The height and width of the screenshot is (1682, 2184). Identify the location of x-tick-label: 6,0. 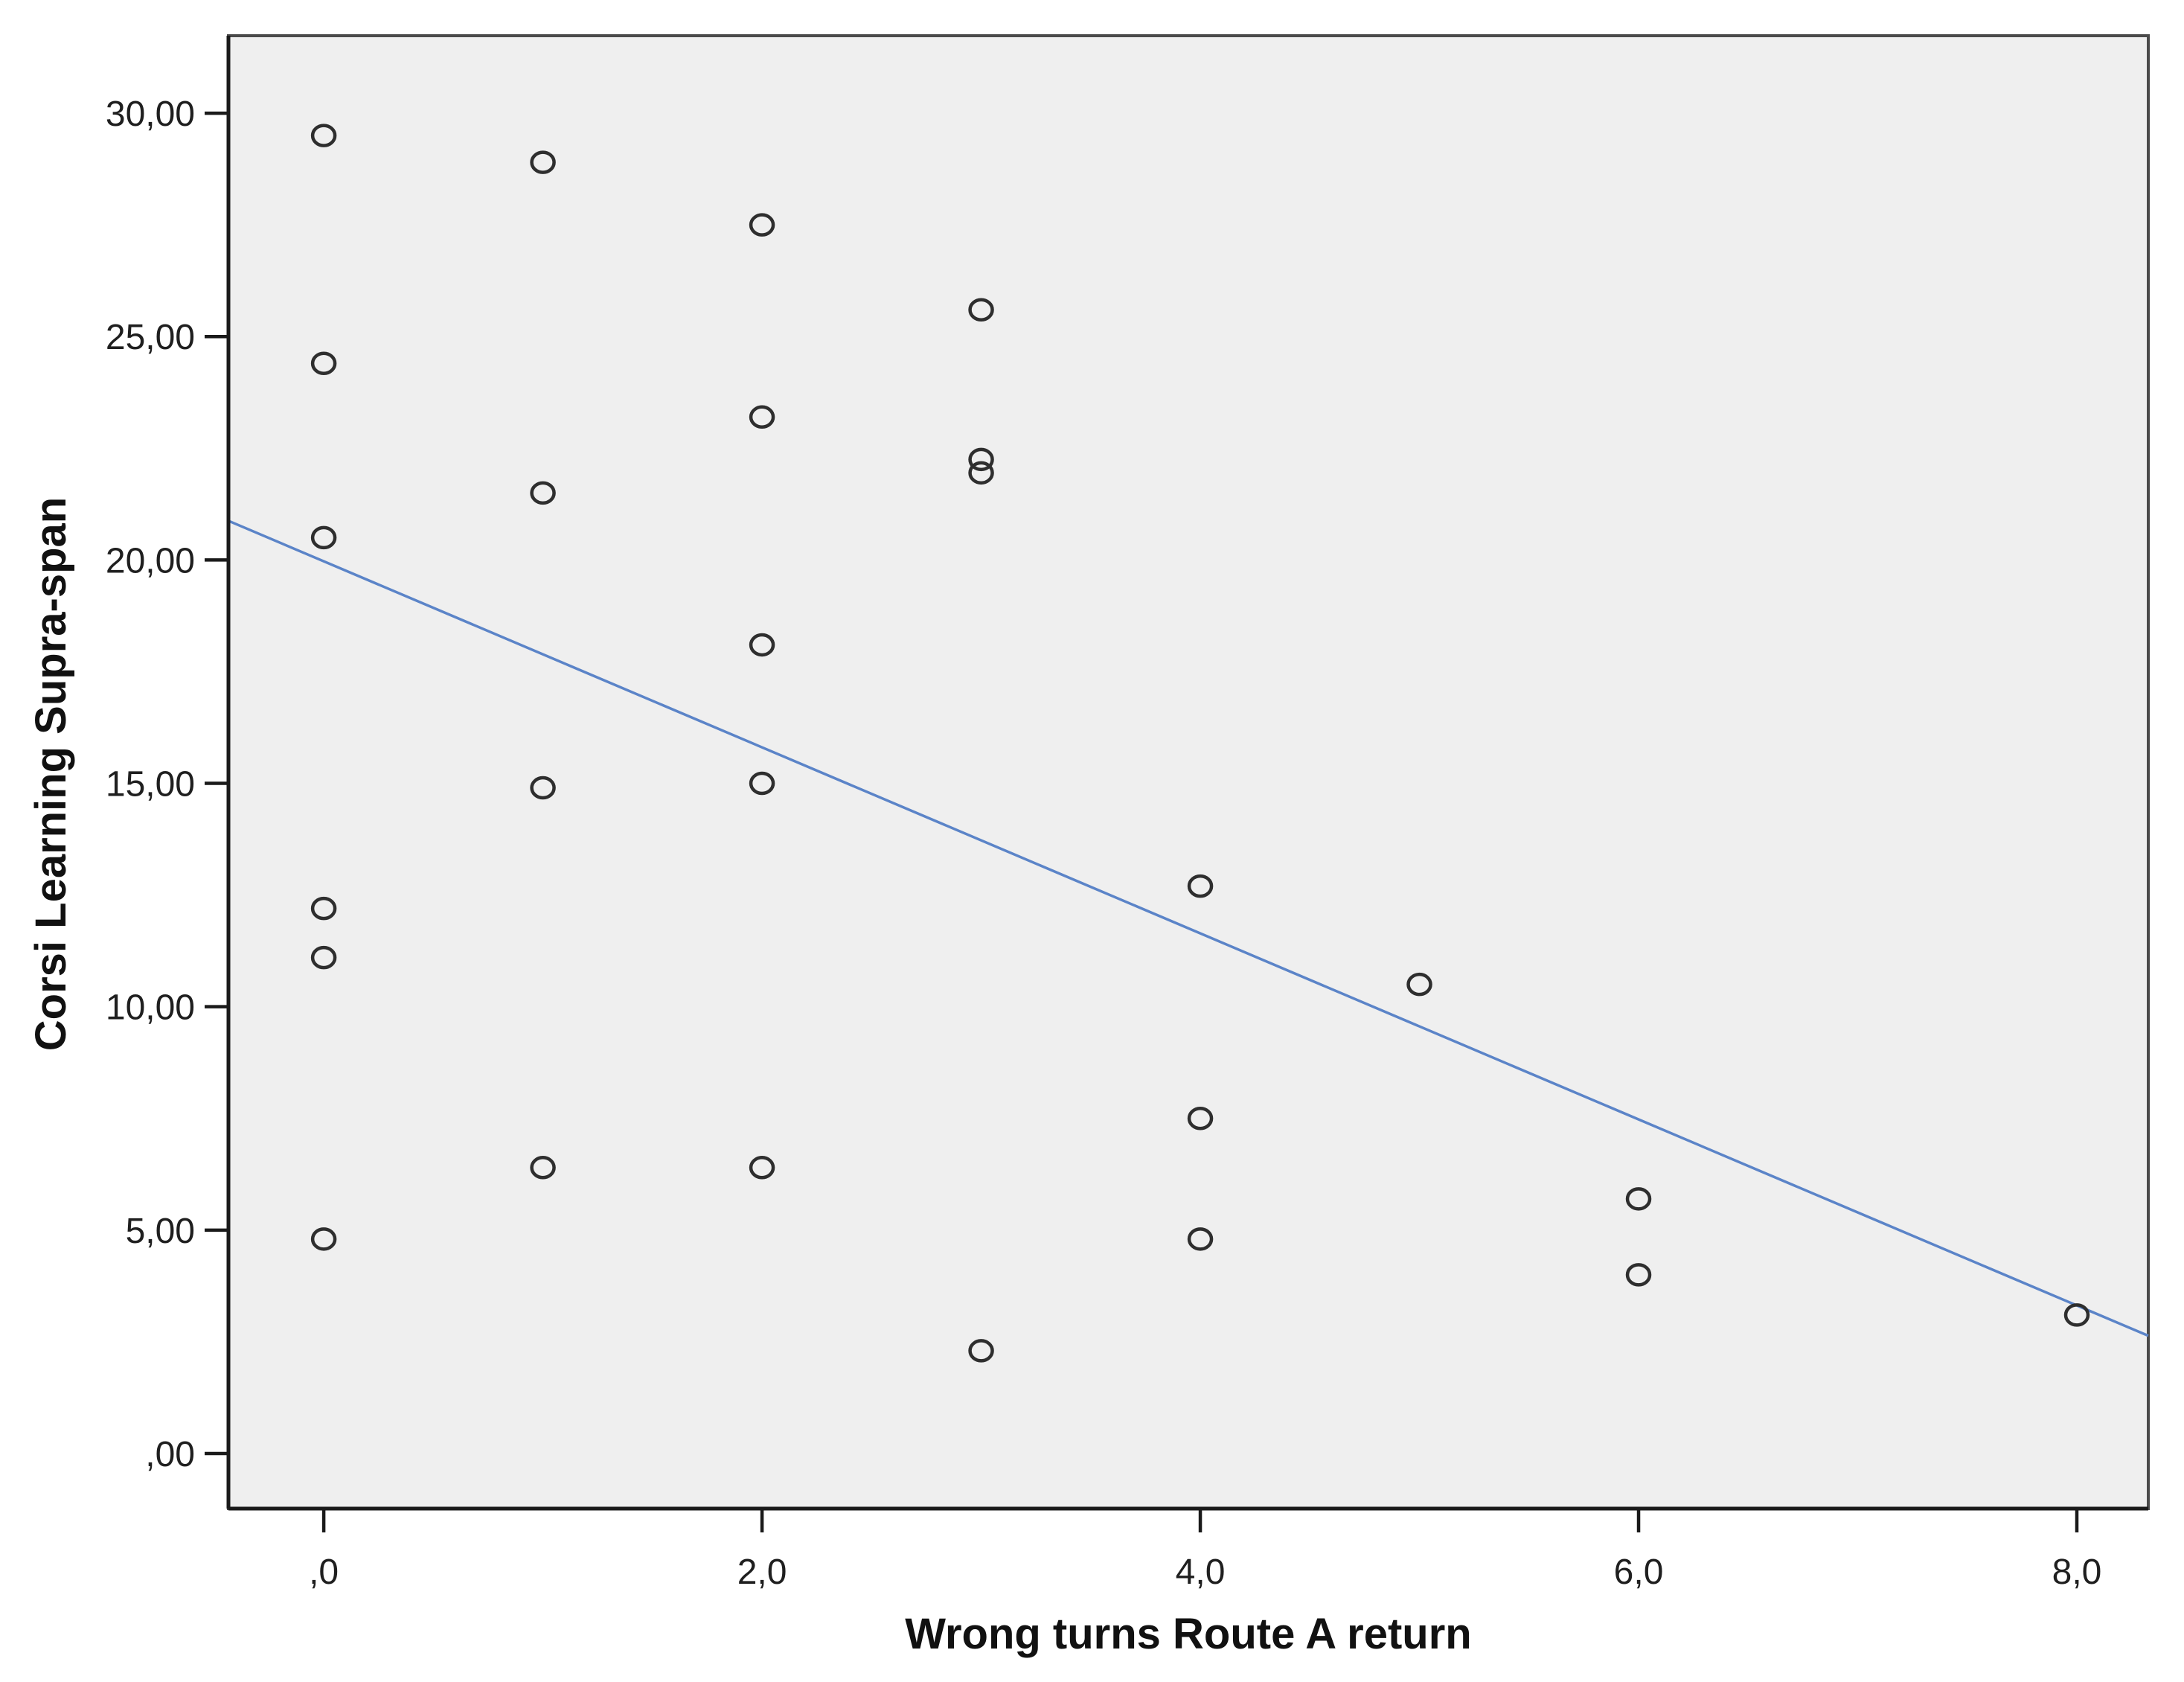
(1639, 1572).